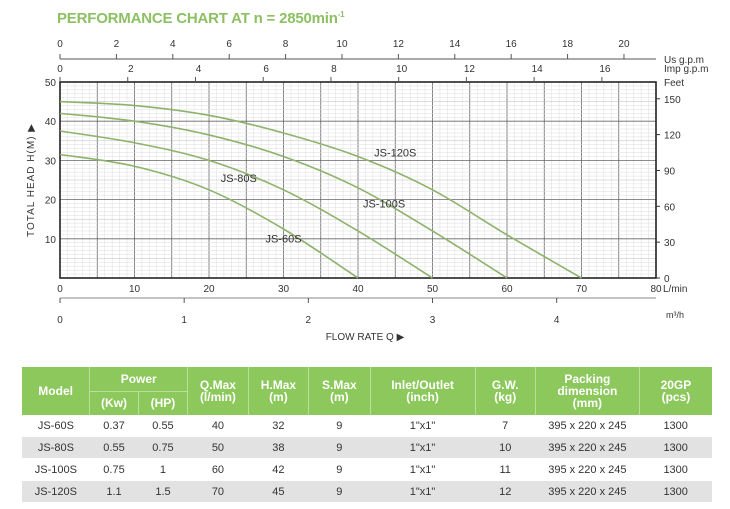  I want to click on imp-gpm-tick-label: 16, so click(605, 69).